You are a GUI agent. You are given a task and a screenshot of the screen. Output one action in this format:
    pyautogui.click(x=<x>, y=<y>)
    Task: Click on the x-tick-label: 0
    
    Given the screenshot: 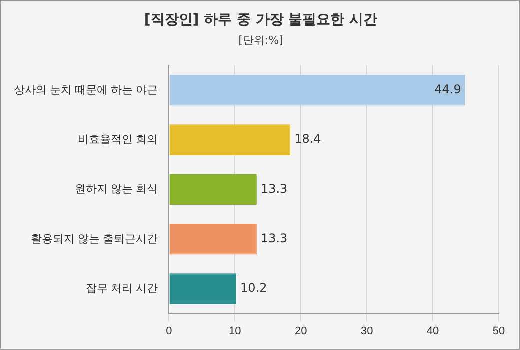 What is the action you would take?
    pyautogui.click(x=169, y=331)
    